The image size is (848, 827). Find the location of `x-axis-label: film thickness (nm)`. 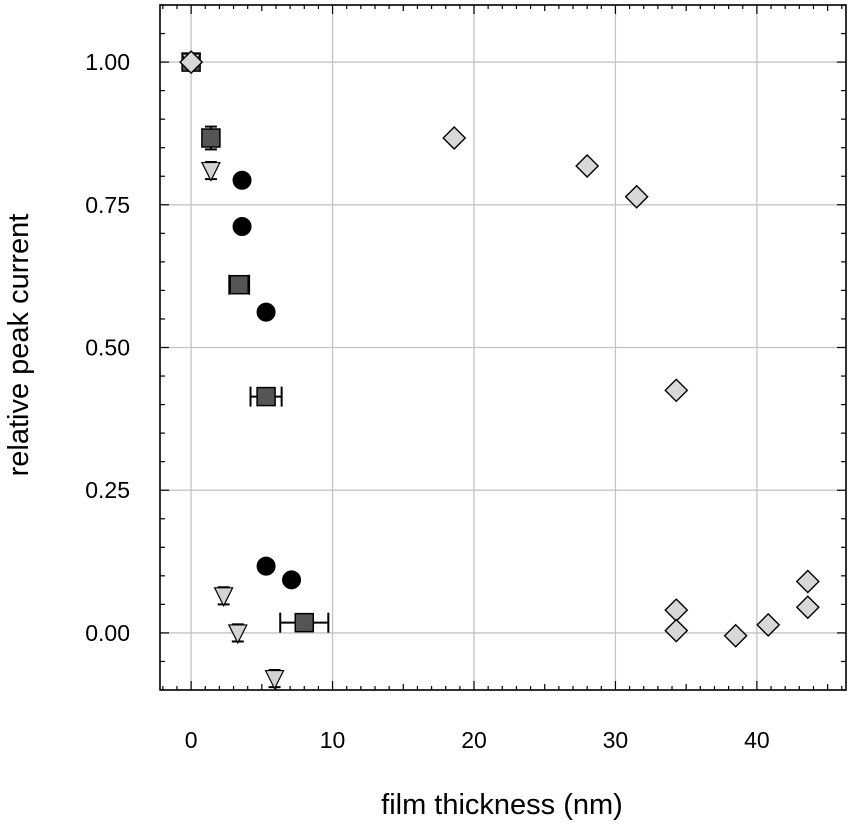

x-axis-label: film thickness (nm) is located at coordinates (502, 805).